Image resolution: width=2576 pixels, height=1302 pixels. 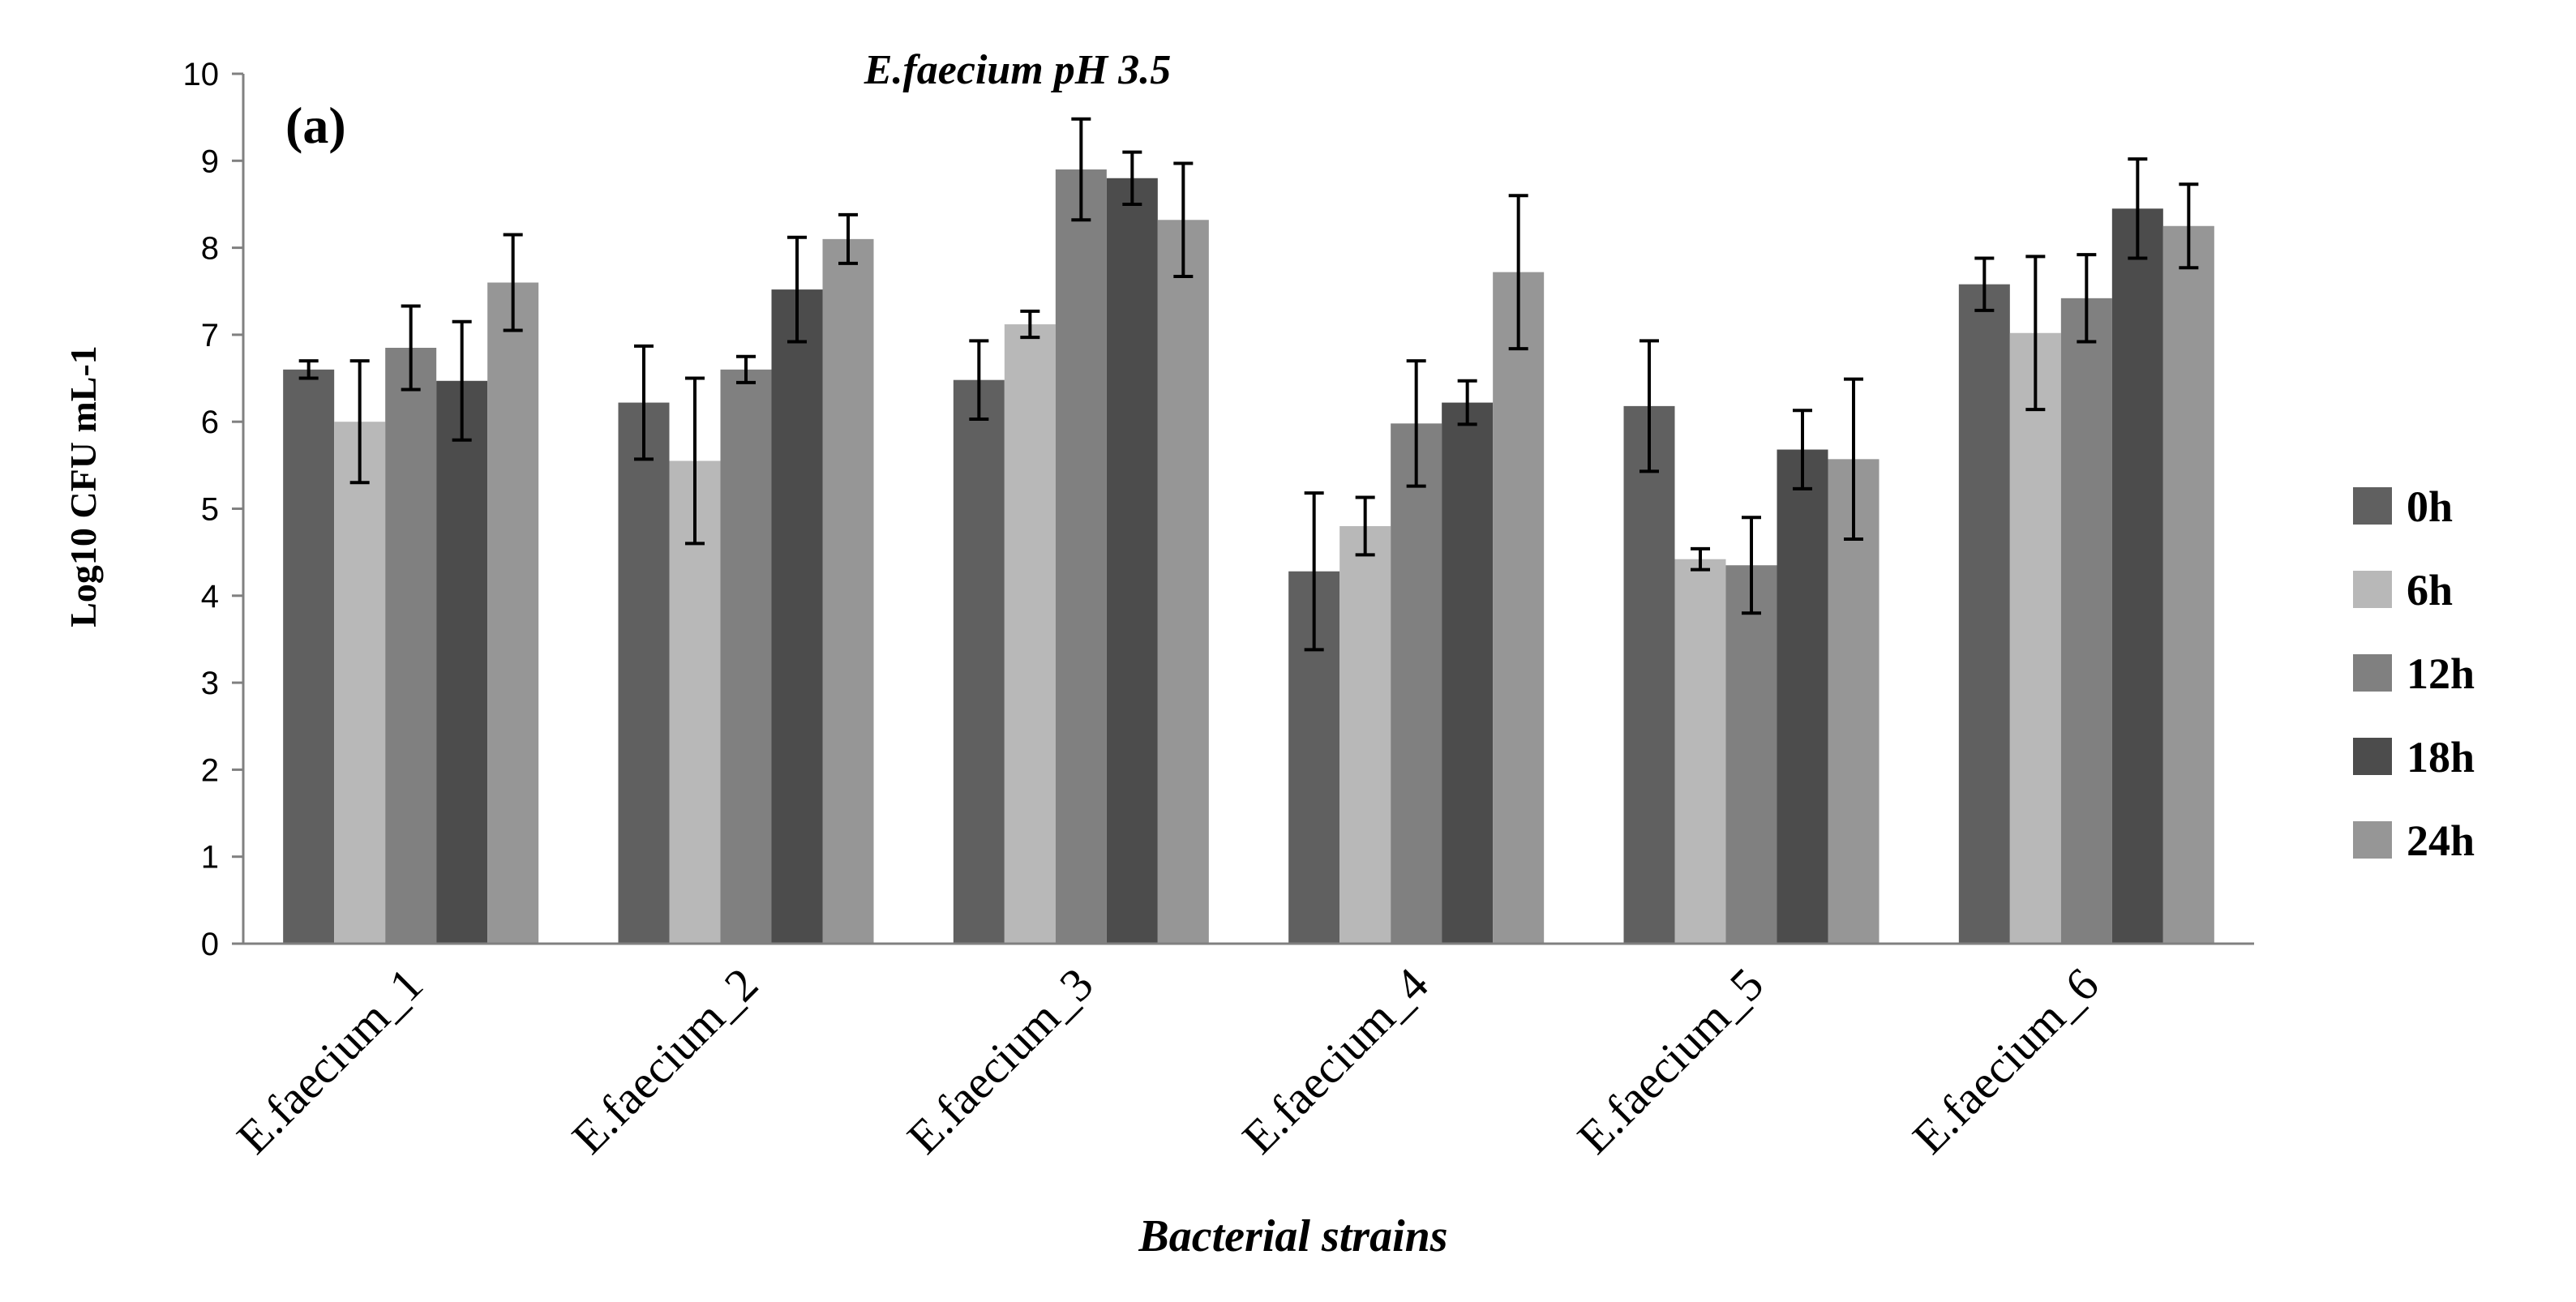 I want to click on error-bar-24h-E.faecium_5, so click(x=1853, y=459).